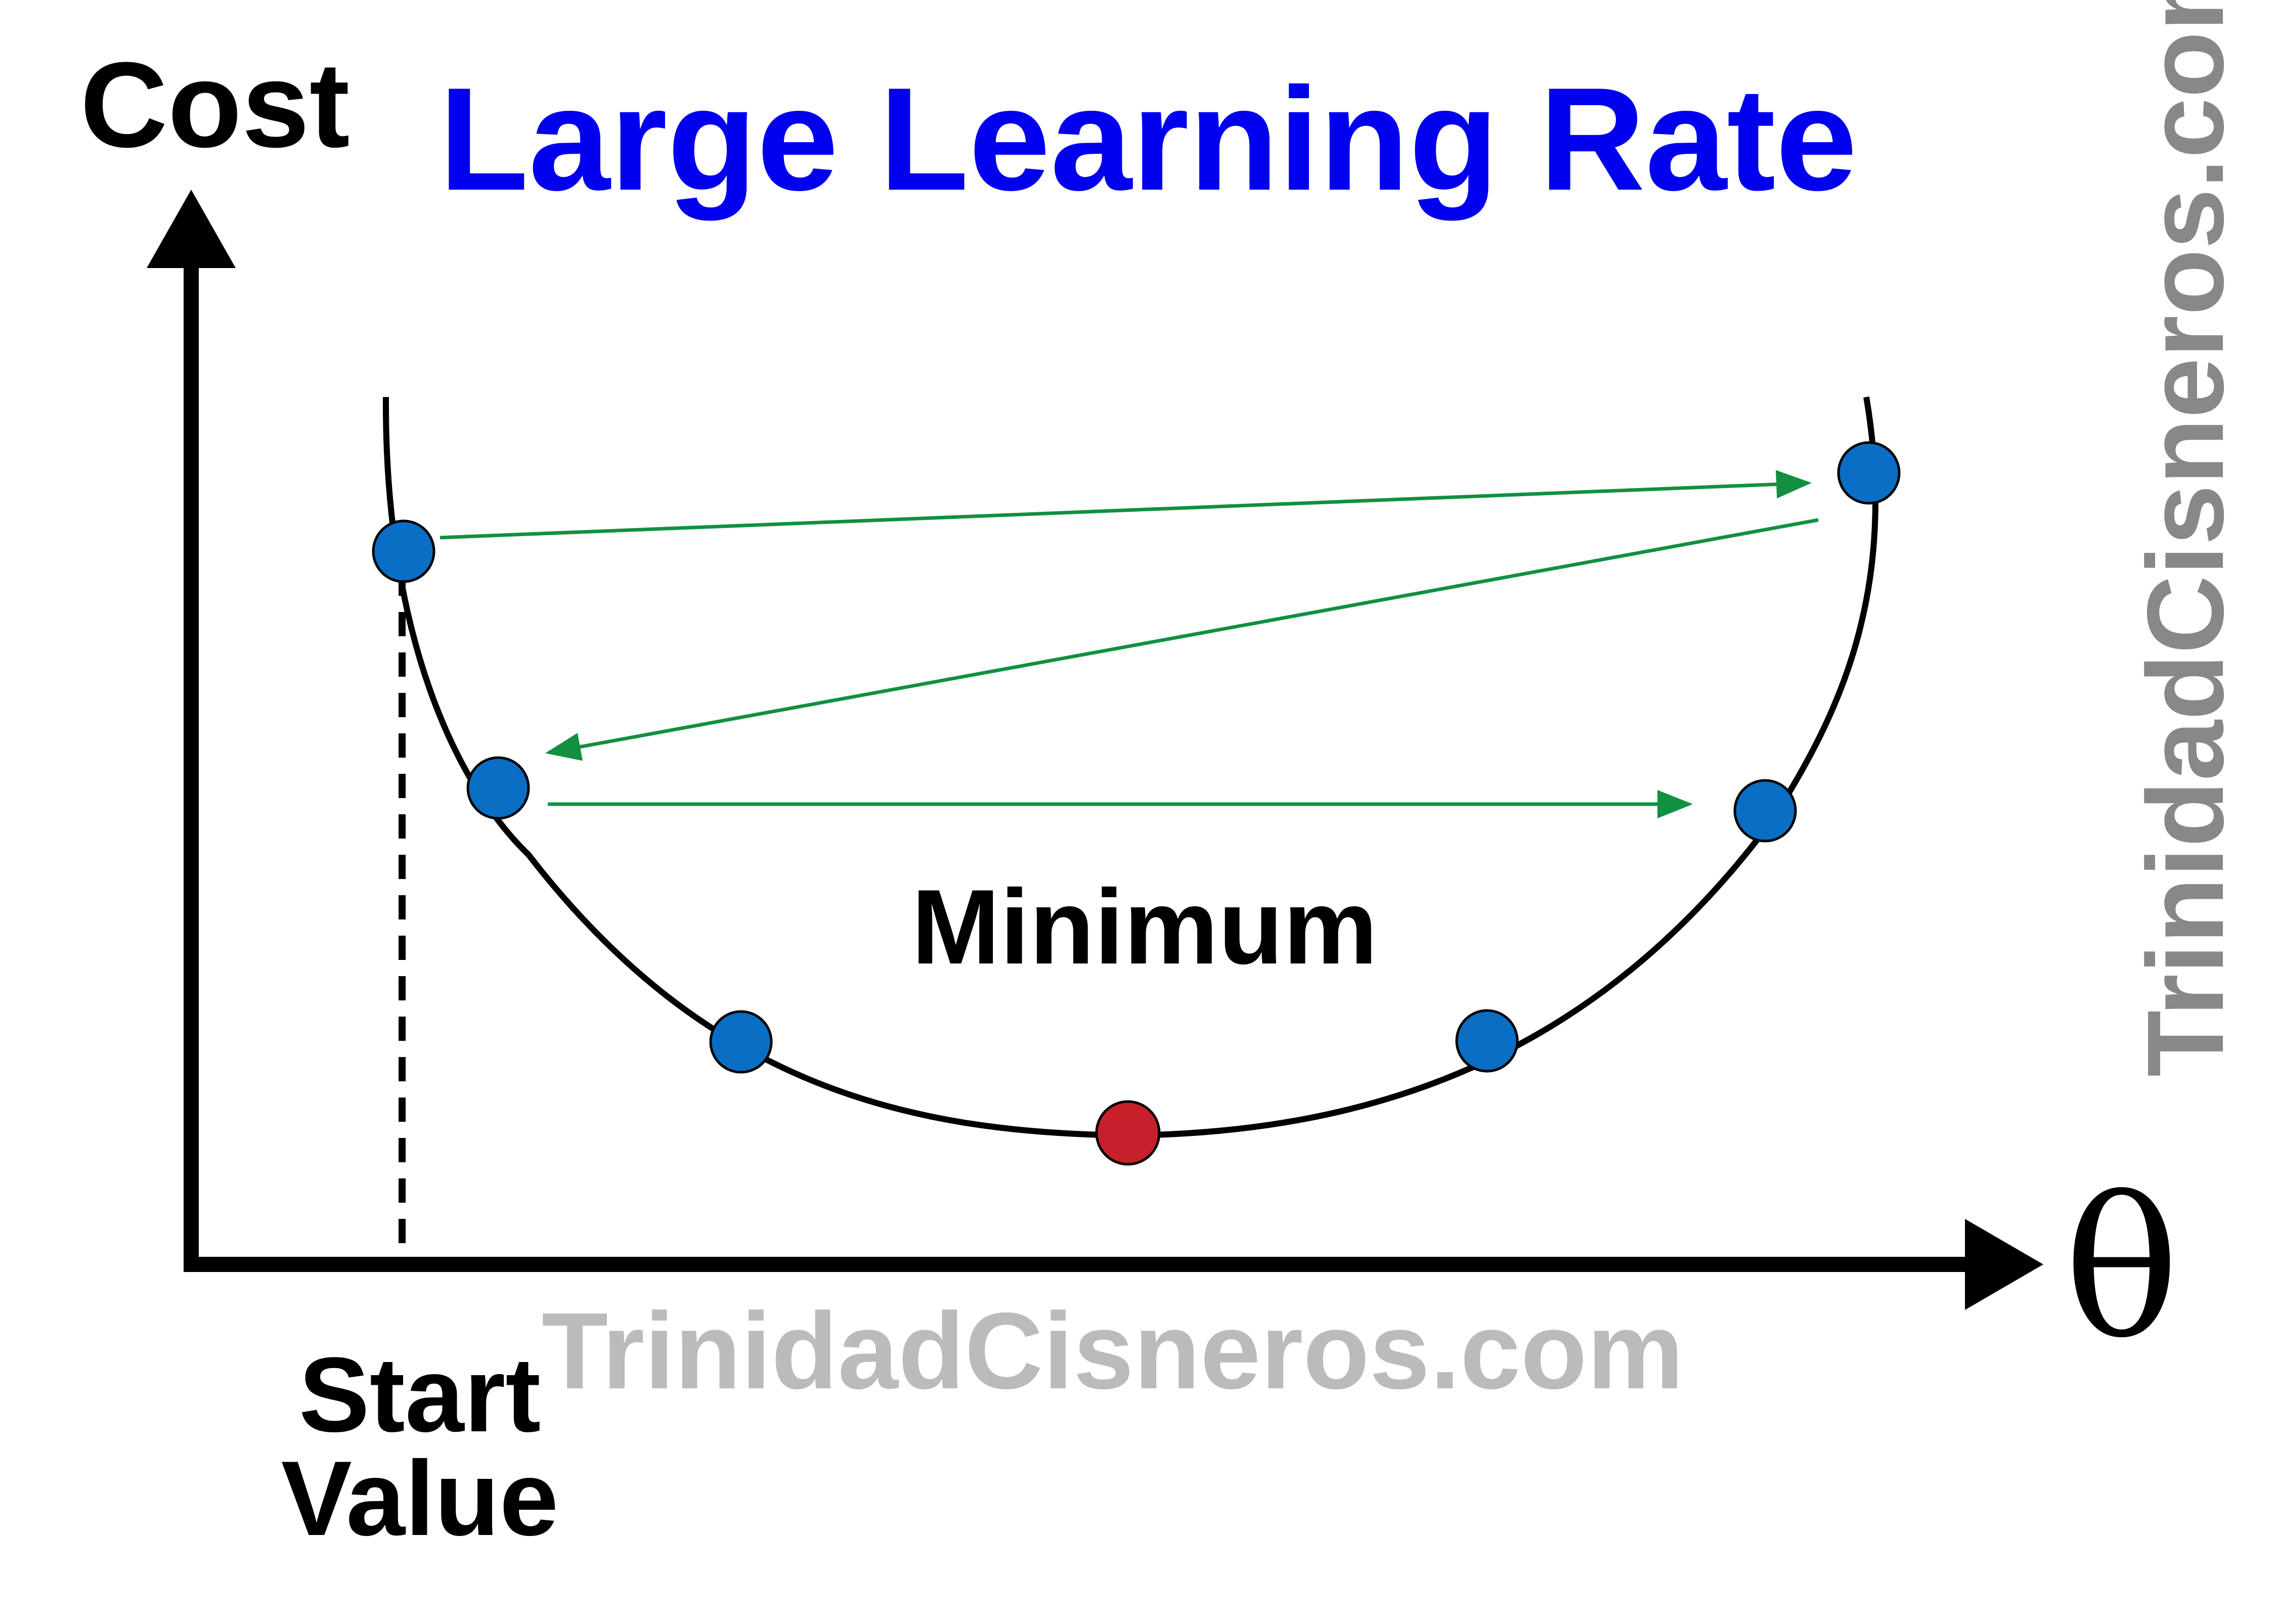 The width and height of the screenshot is (2276, 1624). What do you see at coordinates (2004, 1264) in the screenshot?
I see `x-axis-arrowhead` at bounding box center [2004, 1264].